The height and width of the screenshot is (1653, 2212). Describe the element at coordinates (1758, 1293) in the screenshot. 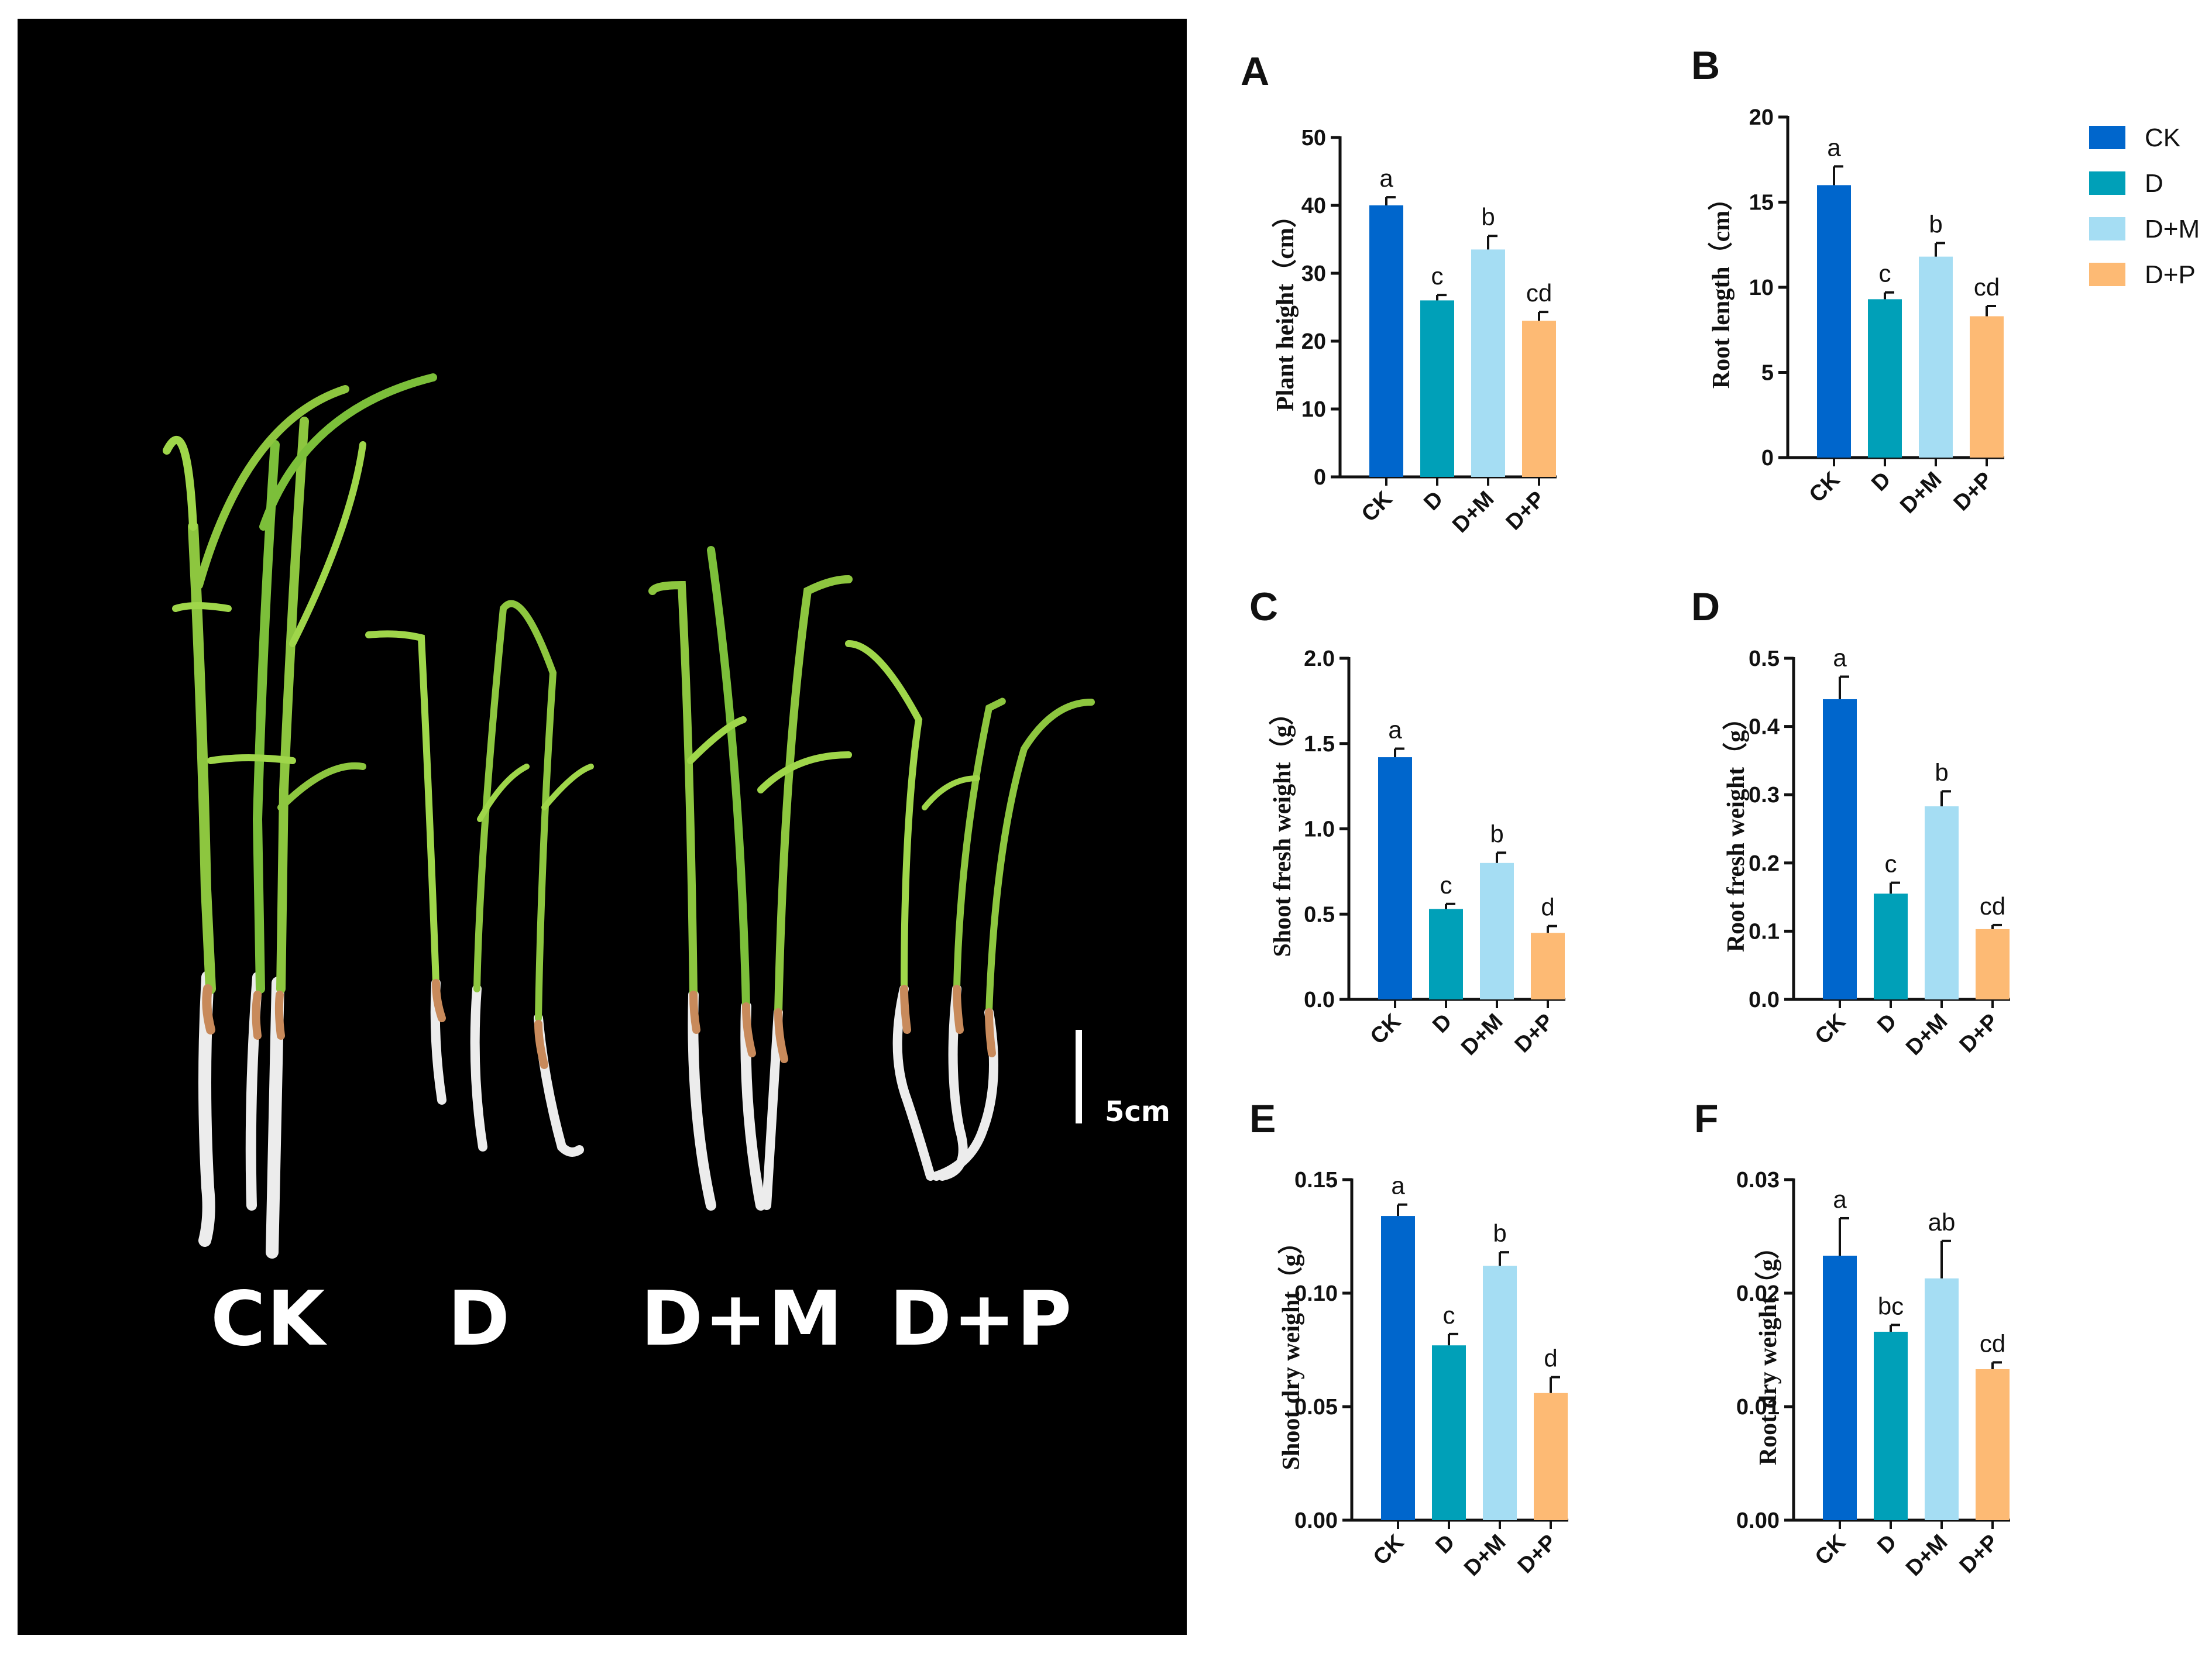

I see `y-tick-label: 0.02` at that location.